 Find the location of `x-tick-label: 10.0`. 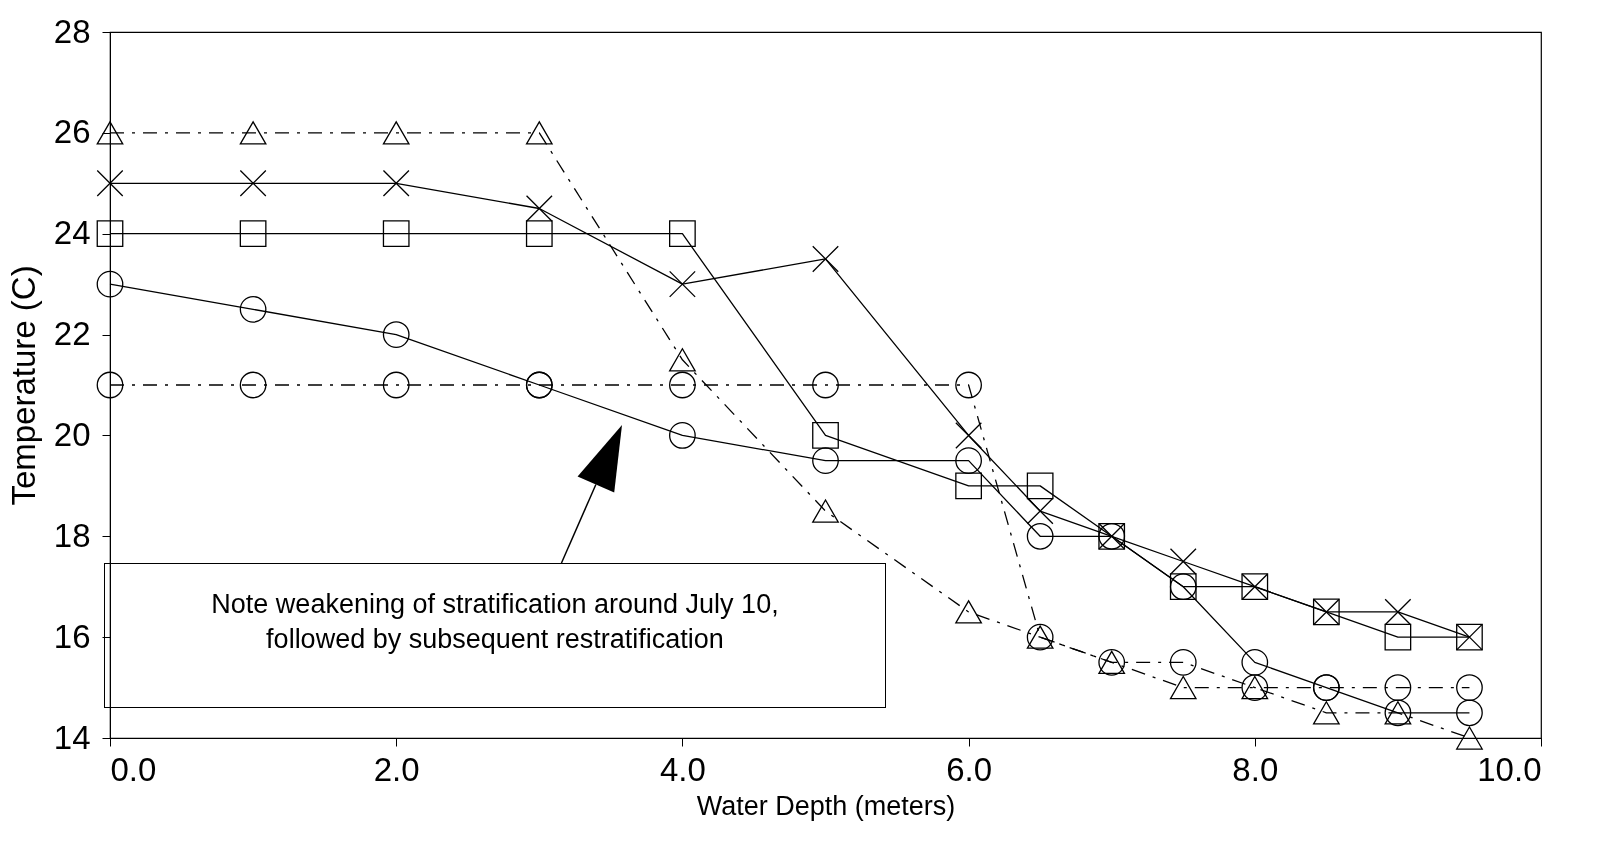

x-tick-label: 10.0 is located at coordinates (1509, 769).